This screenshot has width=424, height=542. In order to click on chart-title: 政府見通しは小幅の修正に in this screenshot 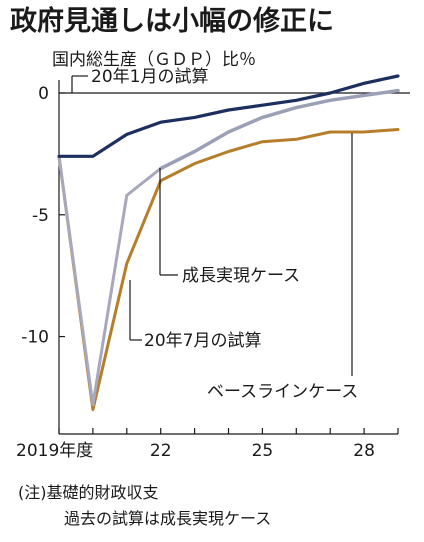, I will do `click(172, 21)`.